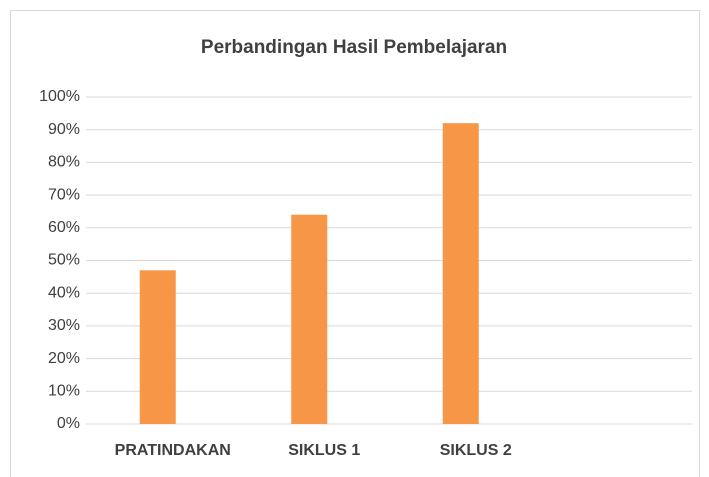 Image resolution: width=709 pixels, height=477 pixels. What do you see at coordinates (64, 162) in the screenshot?
I see `y-tick-label: 80%` at bounding box center [64, 162].